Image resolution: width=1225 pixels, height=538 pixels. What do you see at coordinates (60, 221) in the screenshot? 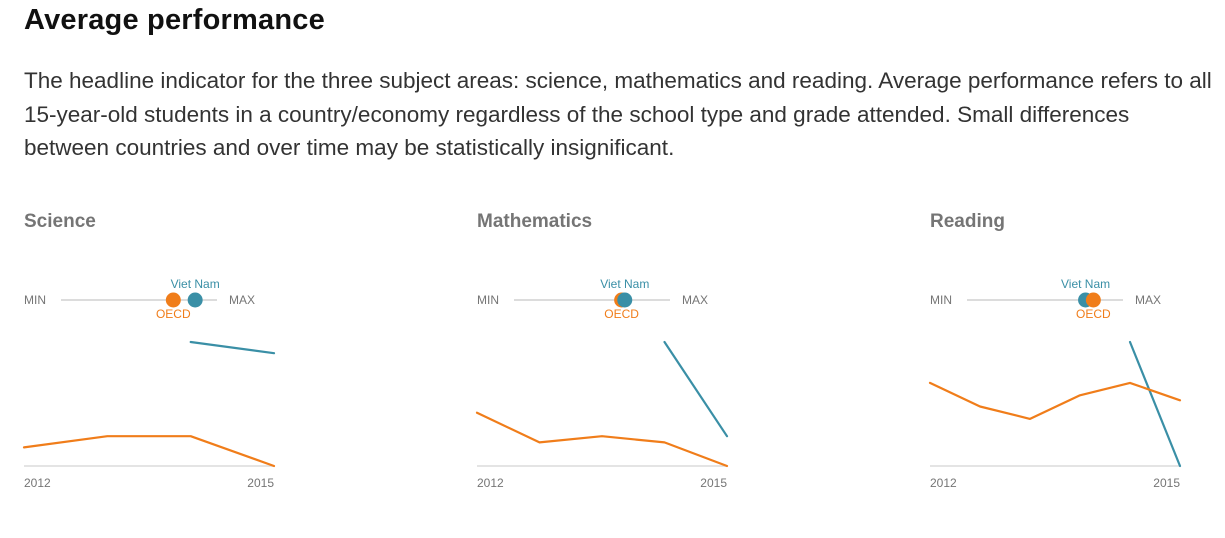
I see `science-title: Science` at bounding box center [60, 221].